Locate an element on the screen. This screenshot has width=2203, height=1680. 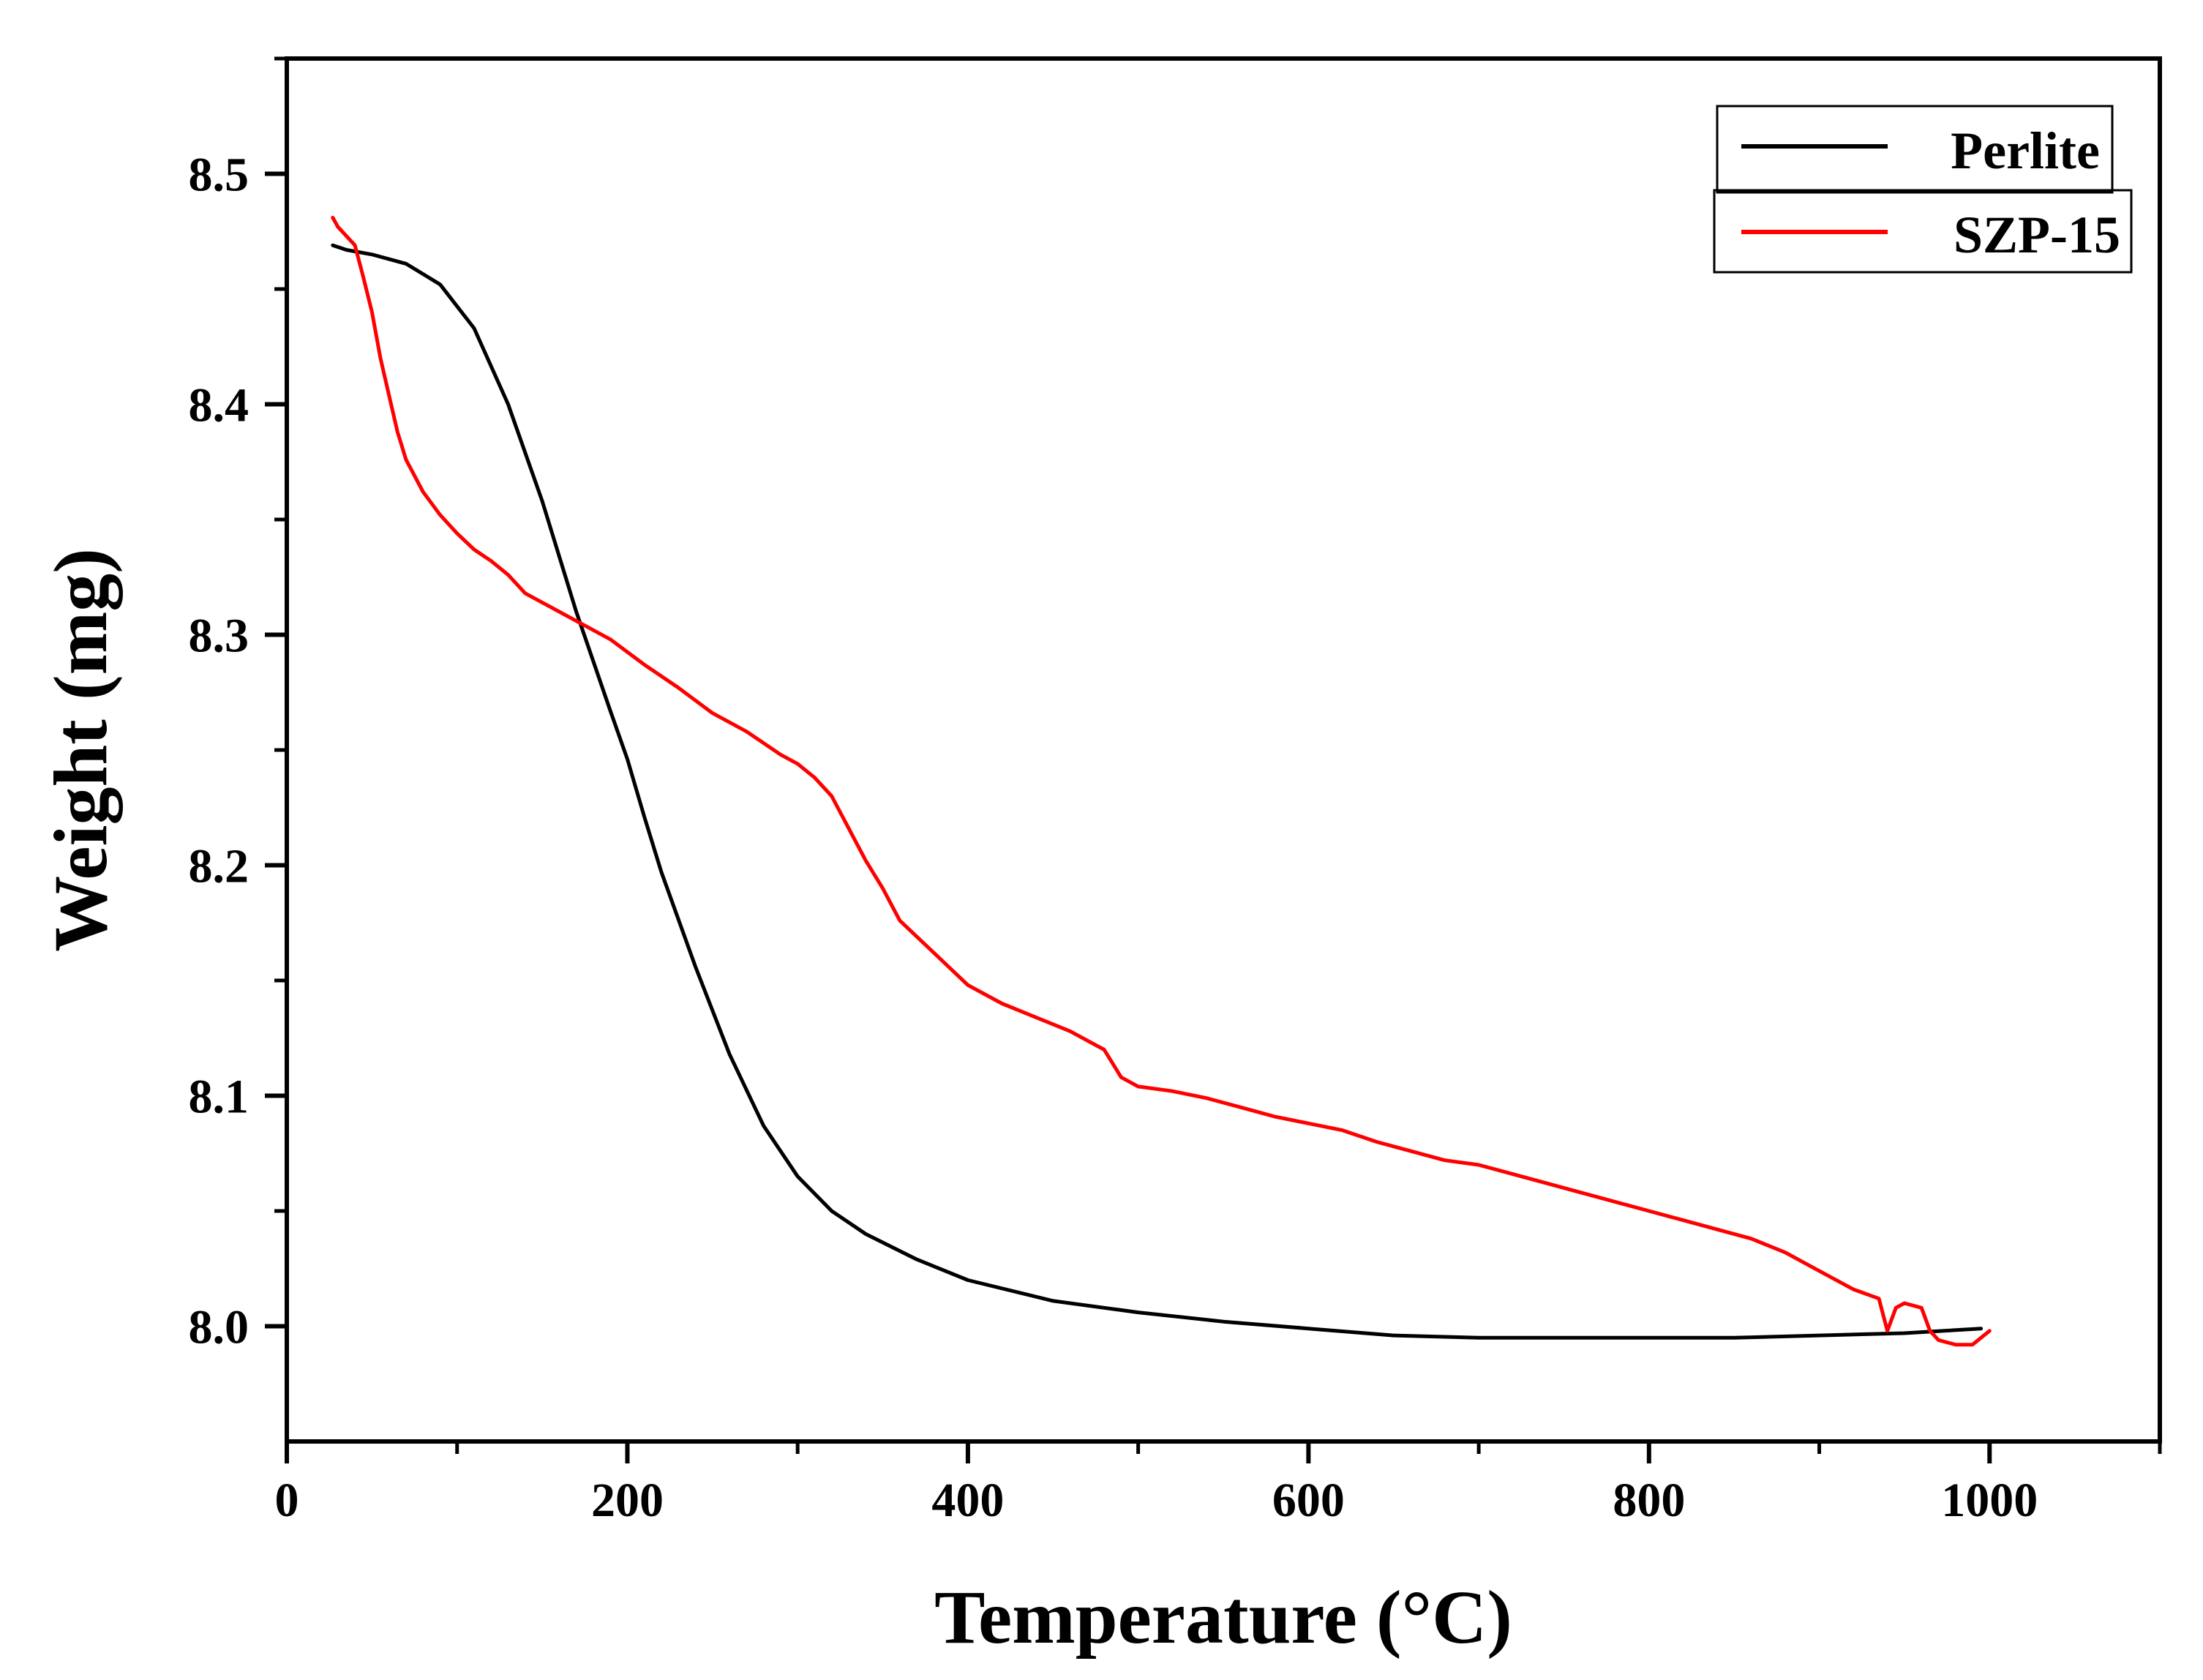
x-axis-title: Temperature (°C) is located at coordinates (1223, 1617).